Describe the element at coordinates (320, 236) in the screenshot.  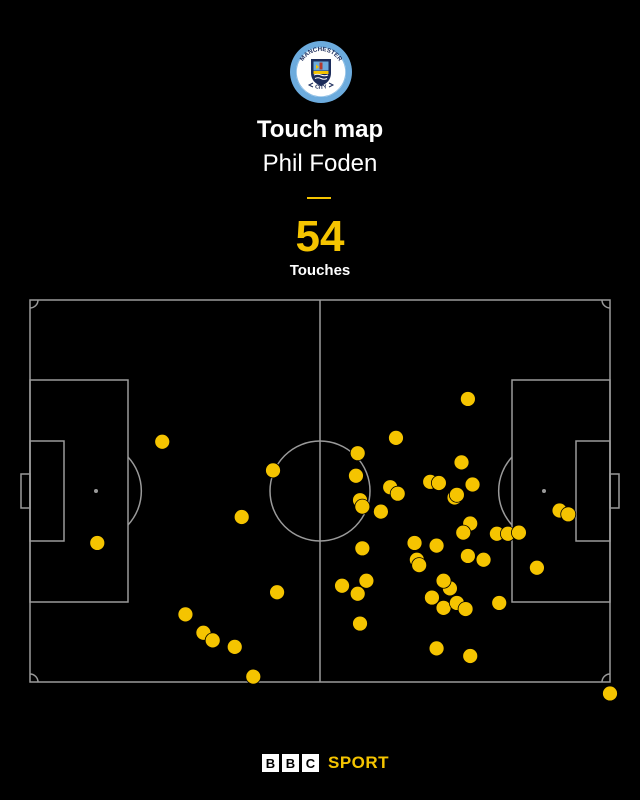
I see `touch-count: 54` at that location.